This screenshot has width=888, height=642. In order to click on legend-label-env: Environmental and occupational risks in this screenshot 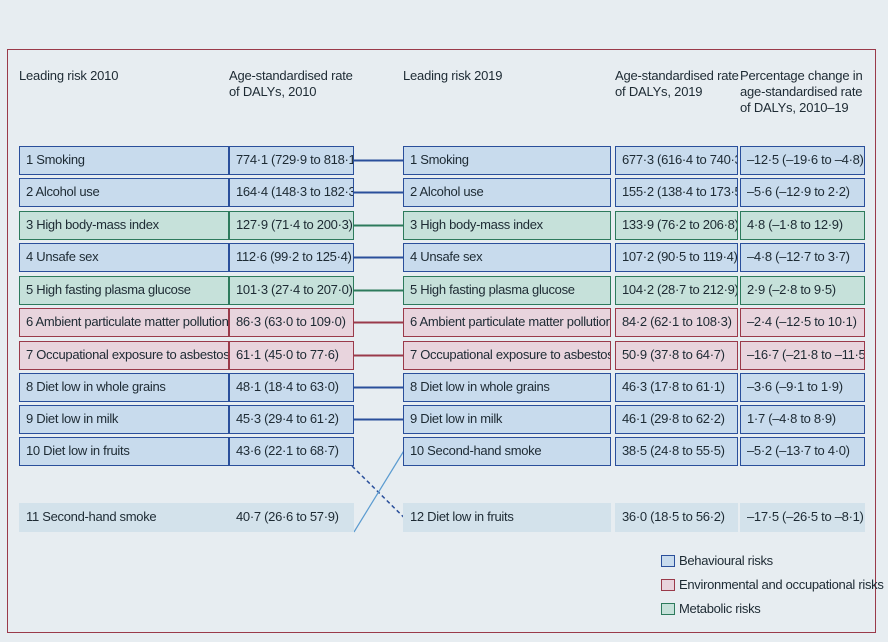, I will do `click(781, 584)`.